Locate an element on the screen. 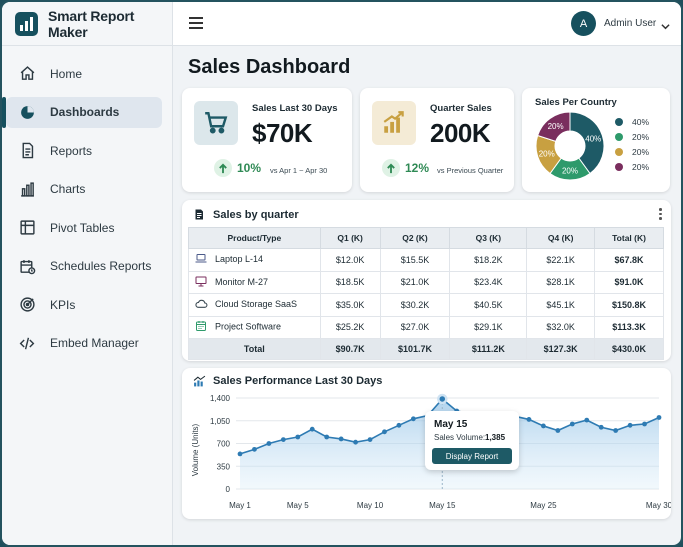 Image resolution: width=683 pixels, height=547 pixels. tooltip-label: Sales Volume: is located at coordinates (460, 437).